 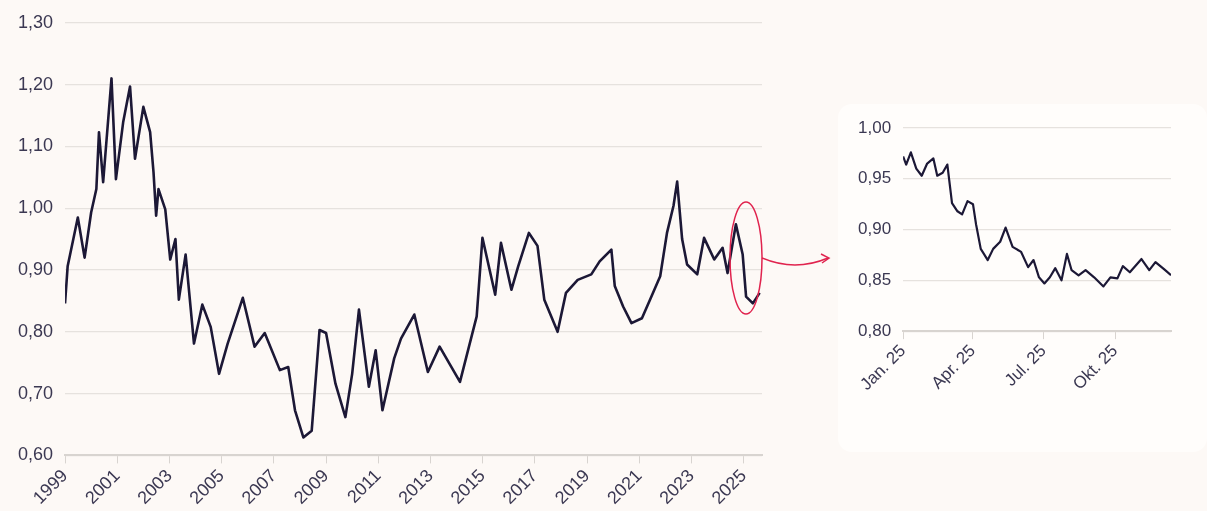 What do you see at coordinates (1025, 365) in the screenshot?
I see `x-tick-label: Jul. 25` at bounding box center [1025, 365].